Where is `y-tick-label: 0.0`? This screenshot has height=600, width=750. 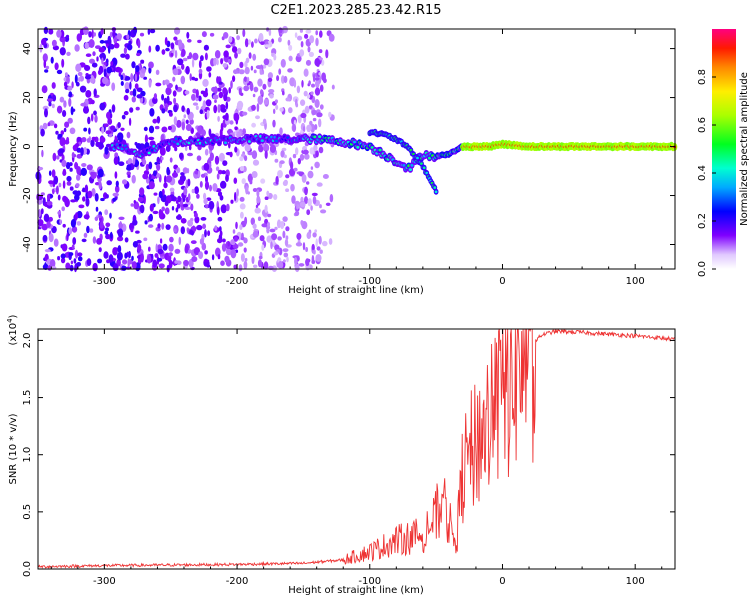
y-tick-label: 0.0 is located at coordinates (27, 569).